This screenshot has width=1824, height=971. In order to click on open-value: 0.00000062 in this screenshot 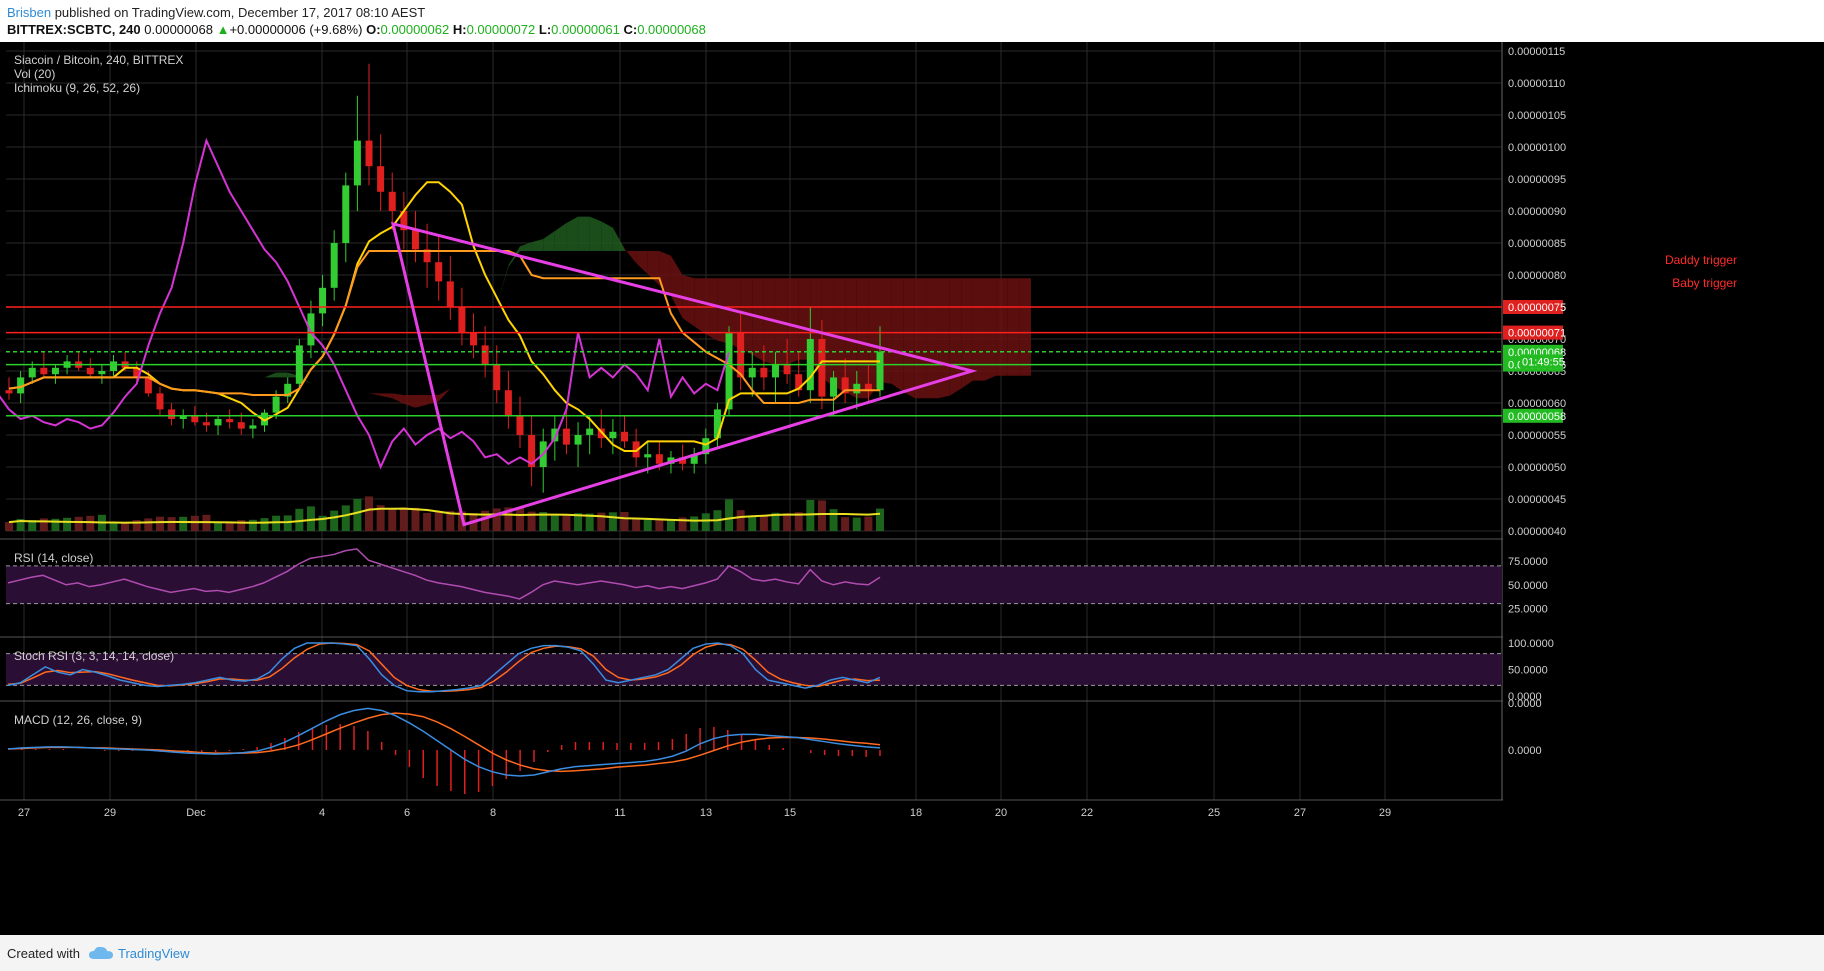, I will do `click(415, 29)`.